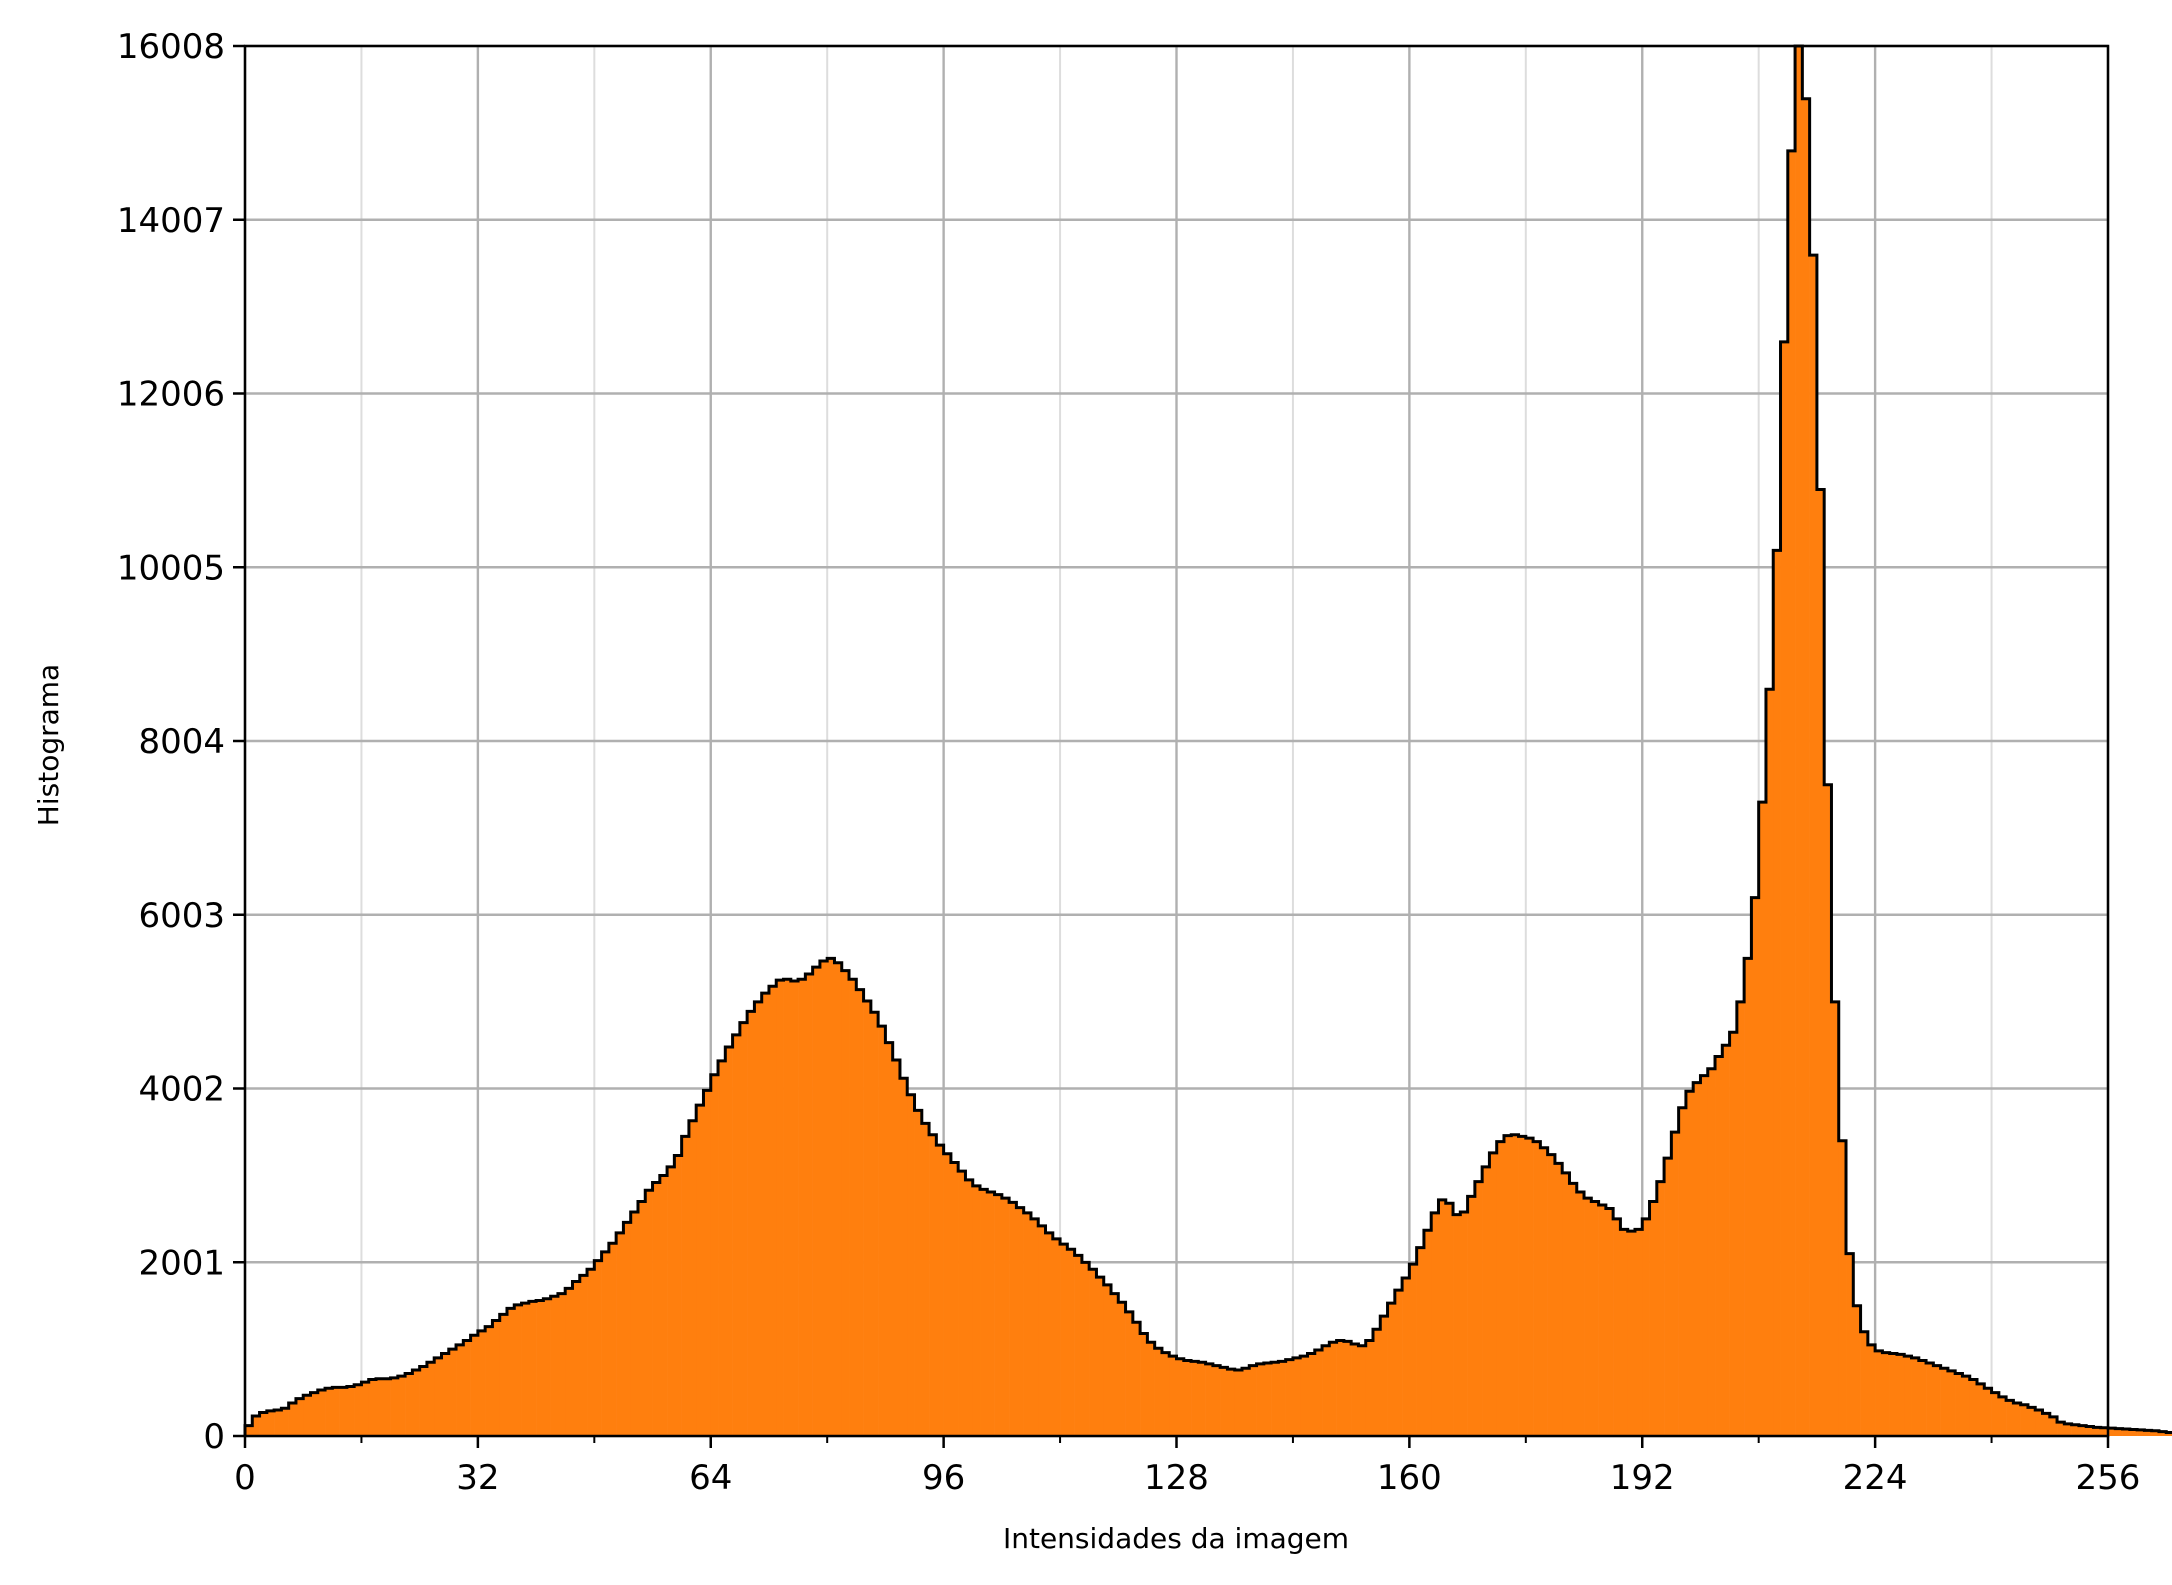  I want to click on y-tick-label: 0, so click(214, 1437).